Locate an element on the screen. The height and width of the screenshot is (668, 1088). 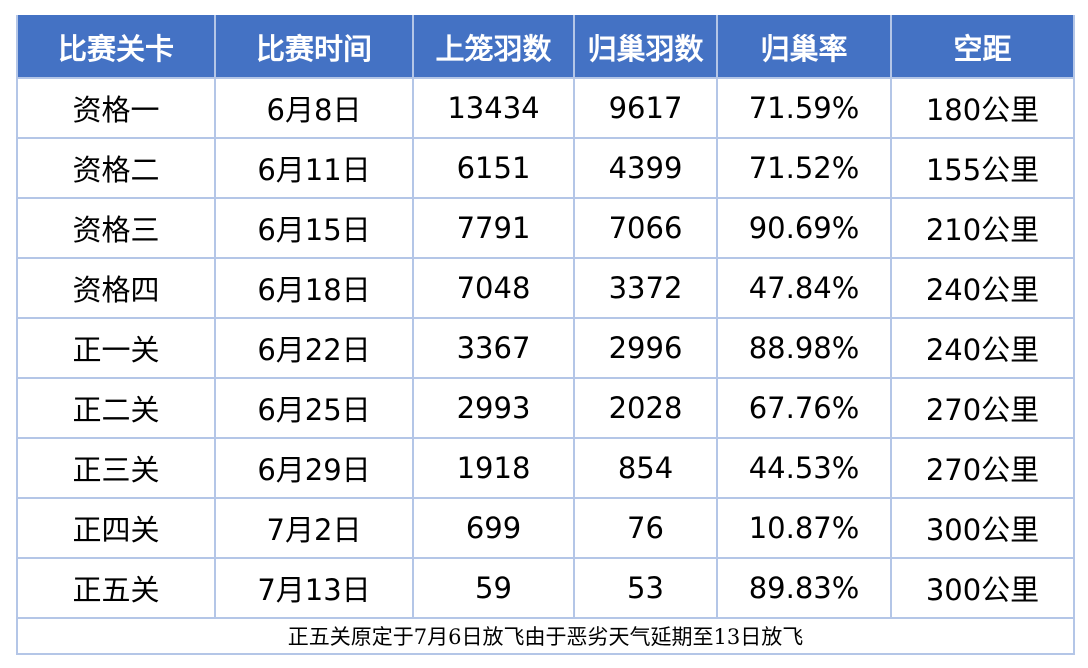
table-row: 正四关 7月2日 699 76 10.87% 300公里 is located at coordinates (545, 528).